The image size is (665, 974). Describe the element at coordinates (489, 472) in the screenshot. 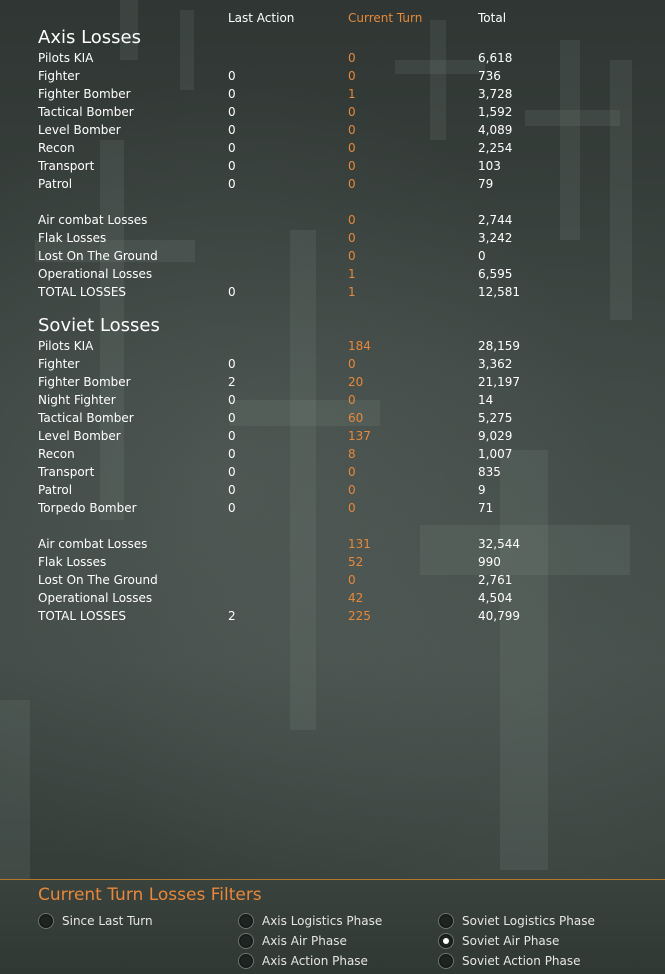

I see `row-total: 835` at that location.